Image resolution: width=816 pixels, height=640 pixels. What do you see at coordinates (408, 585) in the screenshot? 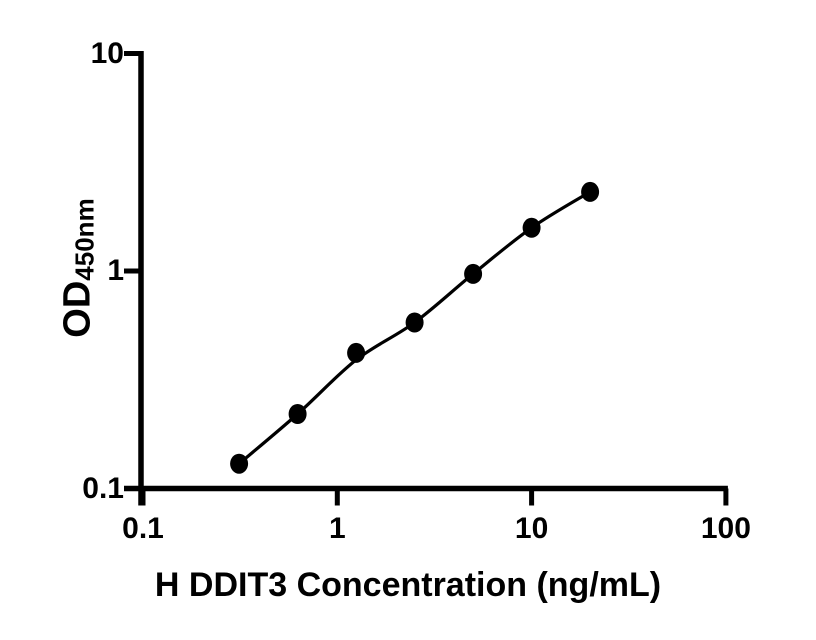
I see `x-axis-title: H DDIT3 Concentration (ng/mL)` at bounding box center [408, 585].